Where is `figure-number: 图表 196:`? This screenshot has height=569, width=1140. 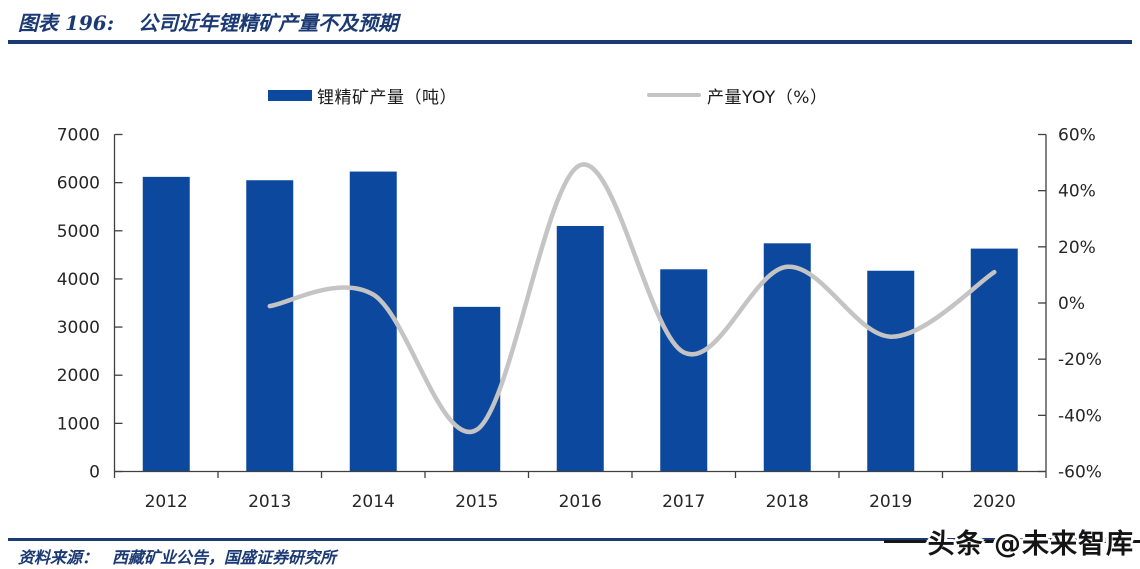 figure-number: 图表 196: is located at coordinates (66, 23).